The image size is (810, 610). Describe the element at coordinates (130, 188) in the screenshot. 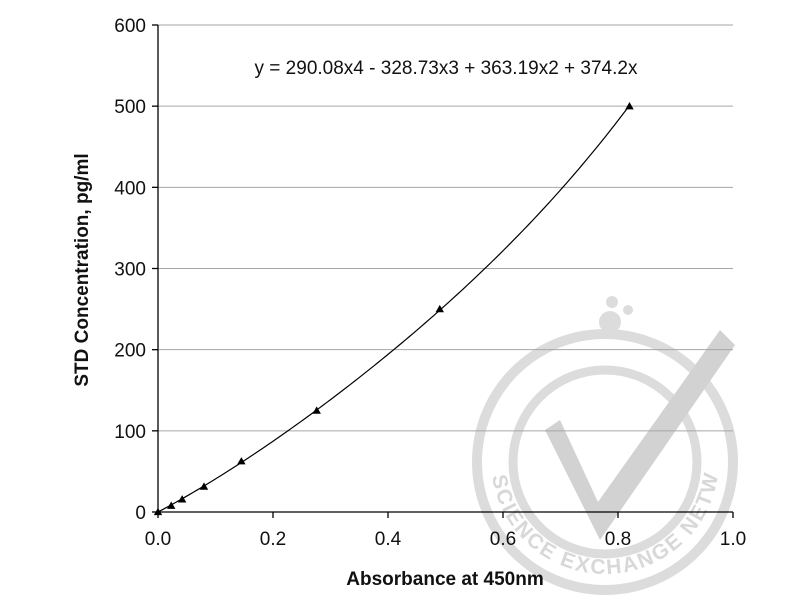

I see `y-tick-label-400: 400` at that location.